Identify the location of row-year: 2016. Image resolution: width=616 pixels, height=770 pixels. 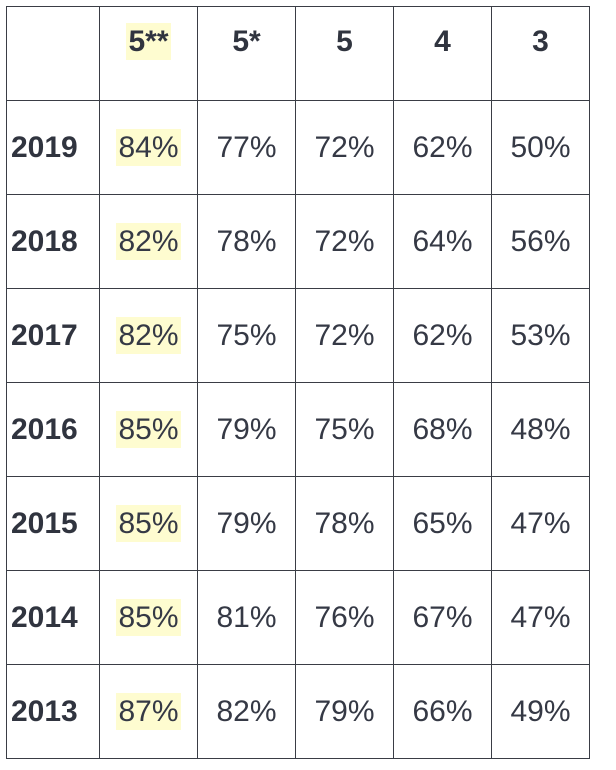
(53, 429).